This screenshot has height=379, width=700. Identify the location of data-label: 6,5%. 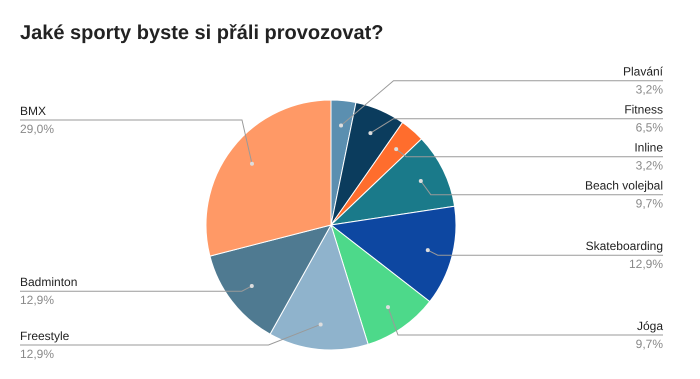
(650, 127).